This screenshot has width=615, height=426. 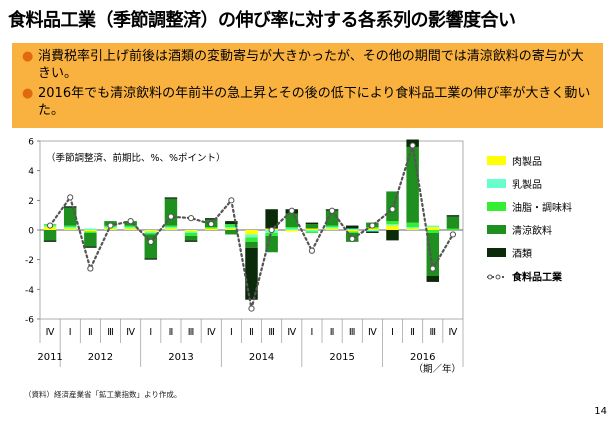 What do you see at coordinates (262, 20) in the screenshot?
I see `page-title: 食料品工業（季節調整済）の伸び率に対する各系列の影響度合い` at bounding box center [262, 20].